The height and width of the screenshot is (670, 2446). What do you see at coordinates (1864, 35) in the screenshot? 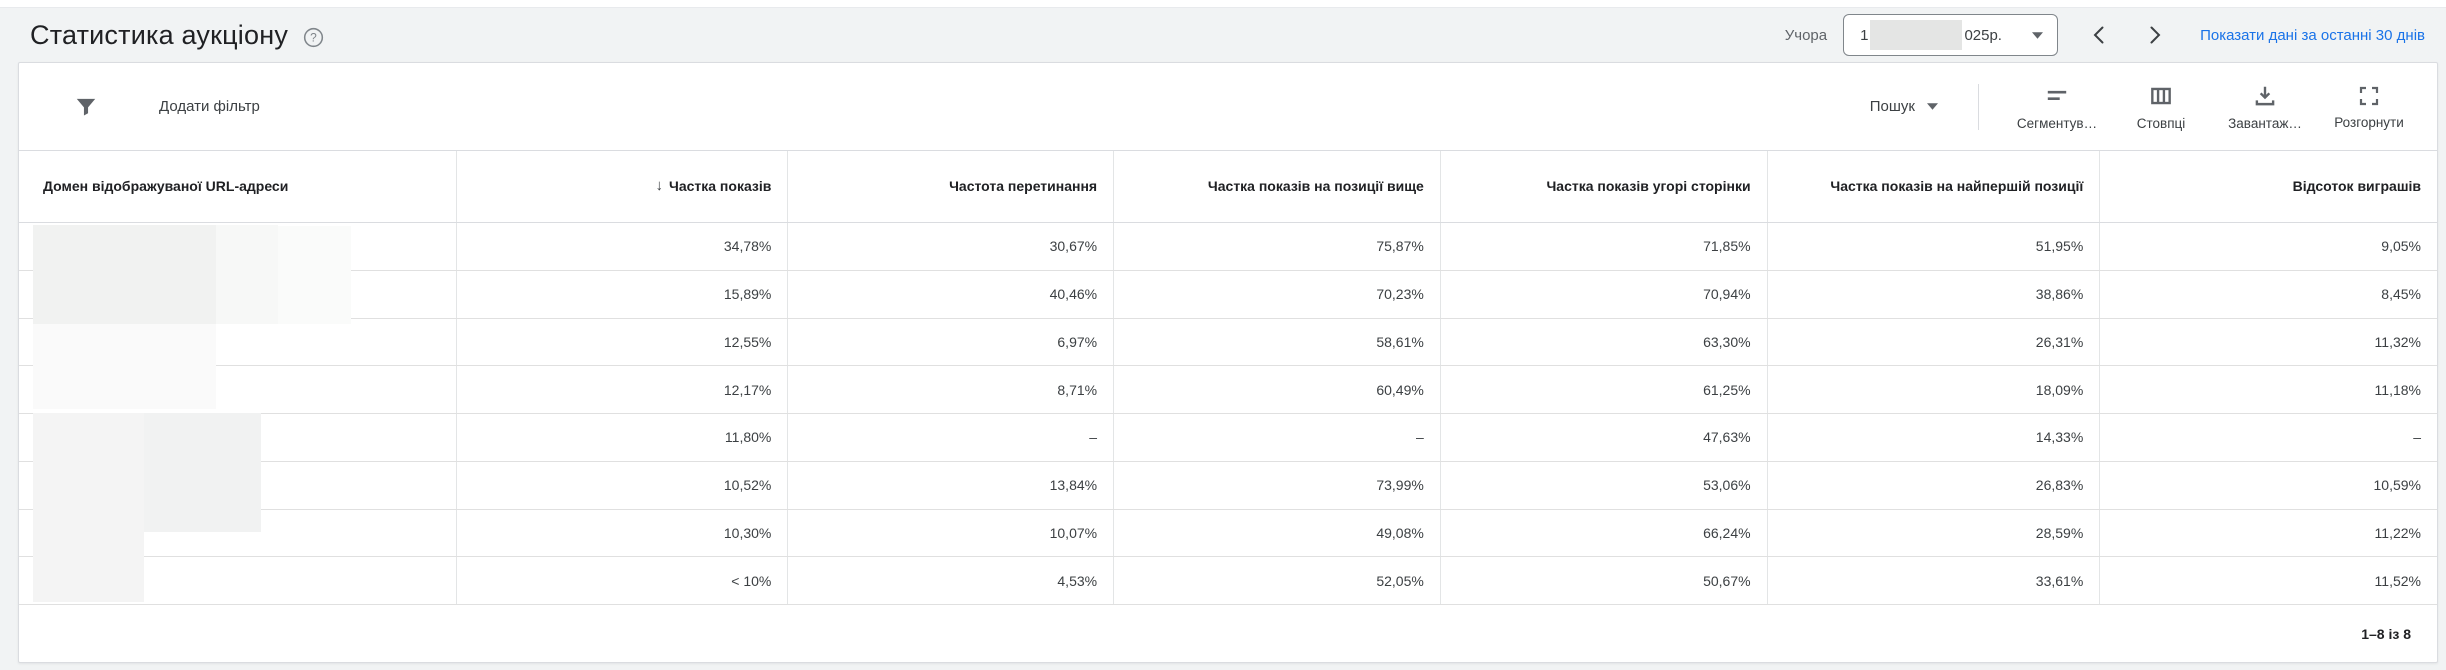
I see `date-value-prefix: 1` at bounding box center [1864, 35].